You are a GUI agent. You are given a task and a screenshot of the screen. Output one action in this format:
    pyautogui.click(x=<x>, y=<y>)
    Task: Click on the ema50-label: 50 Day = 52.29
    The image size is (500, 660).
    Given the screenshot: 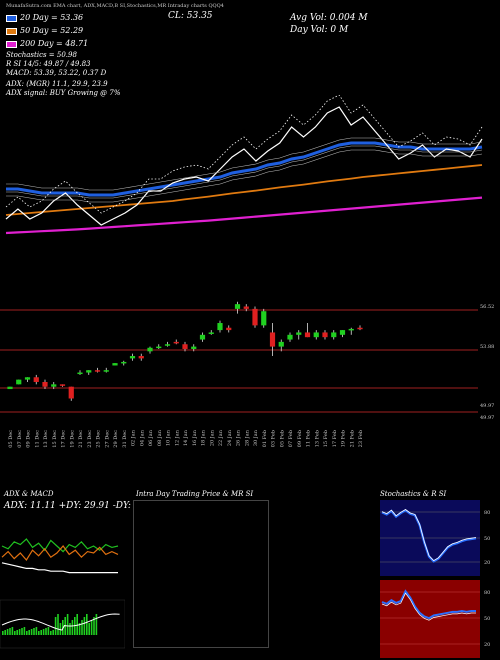 What is the action you would take?
    pyautogui.click(x=52, y=30)
    